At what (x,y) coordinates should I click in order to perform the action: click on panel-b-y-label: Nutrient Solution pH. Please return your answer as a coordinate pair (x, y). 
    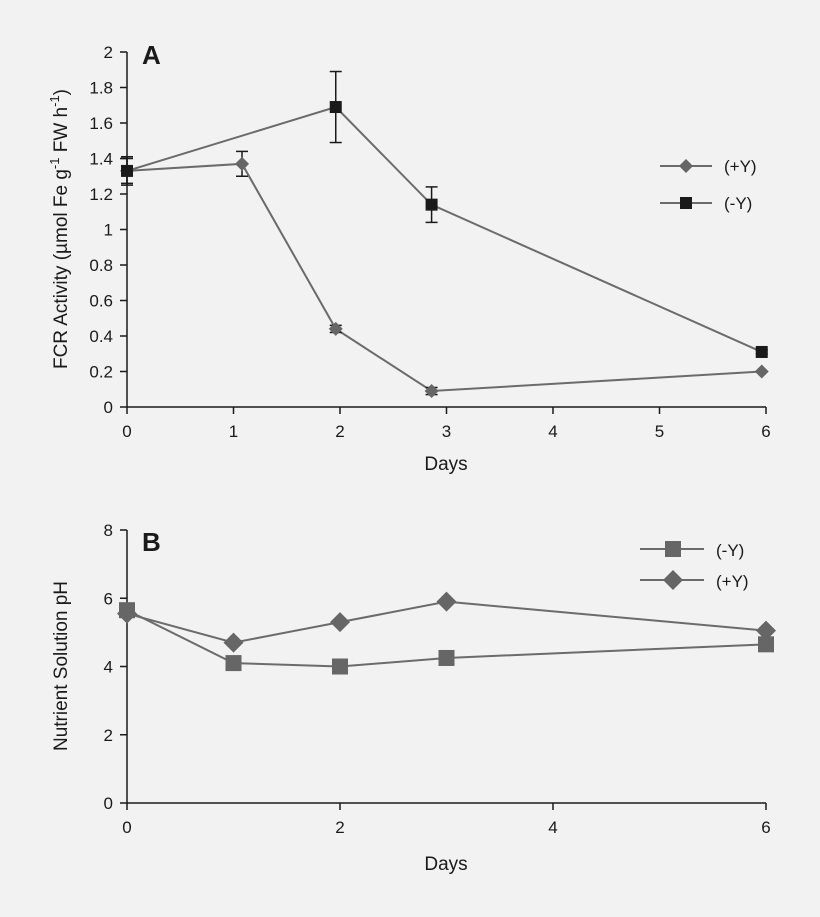
    Looking at the image, I should click on (61, 666).